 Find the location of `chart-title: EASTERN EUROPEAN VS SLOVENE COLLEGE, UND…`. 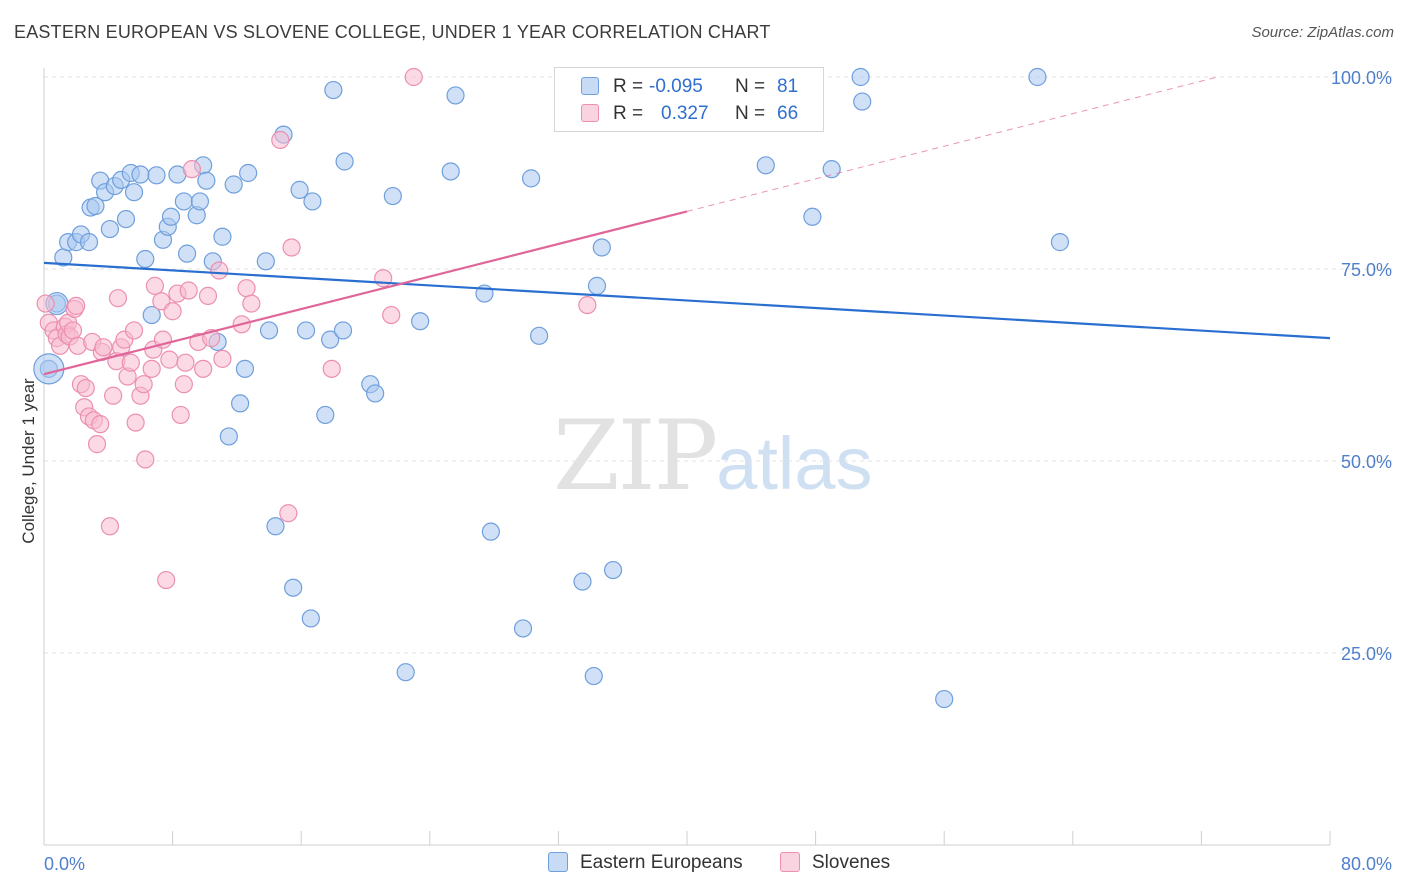

chart-title: EASTERN EUROPEAN VS SLOVENE COLLEGE, UND… is located at coordinates (392, 32).